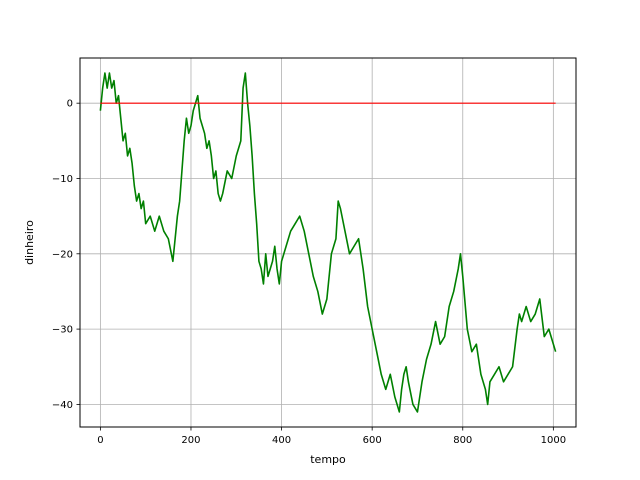 The width and height of the screenshot is (640, 480). I want to click on x-tick-label: 800, so click(462, 440).